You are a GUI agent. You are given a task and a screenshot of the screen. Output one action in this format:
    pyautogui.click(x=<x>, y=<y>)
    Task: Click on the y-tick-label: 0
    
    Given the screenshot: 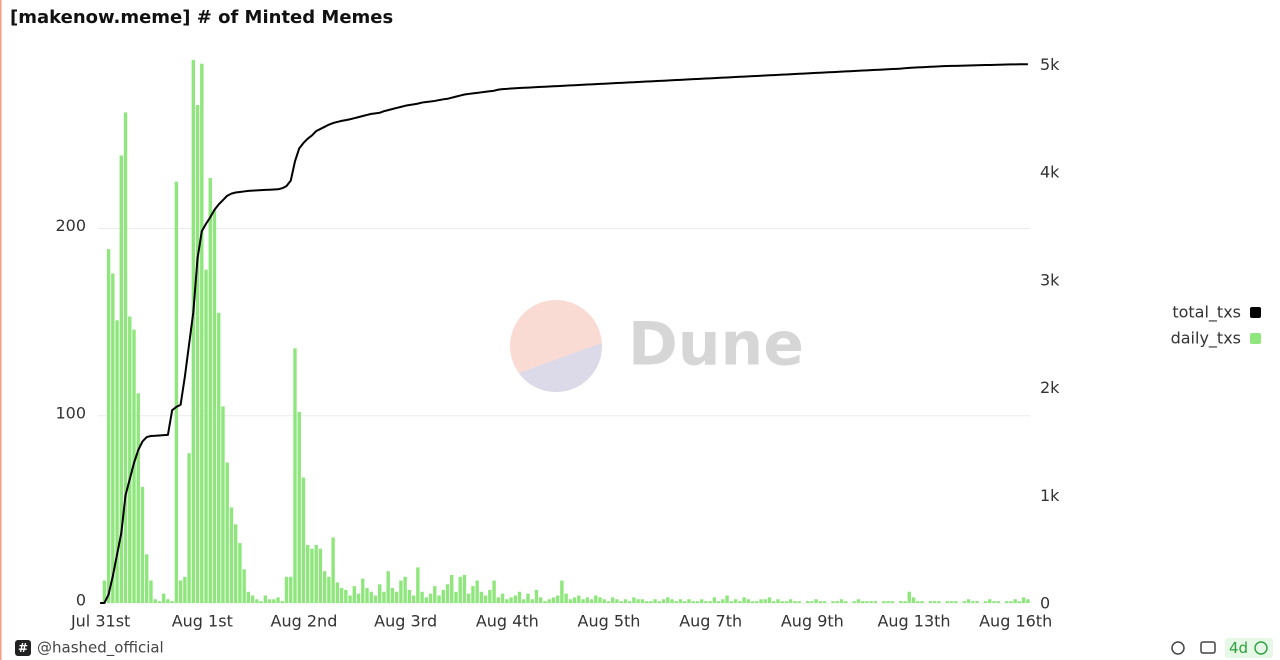 What is the action you would take?
    pyautogui.click(x=81, y=600)
    